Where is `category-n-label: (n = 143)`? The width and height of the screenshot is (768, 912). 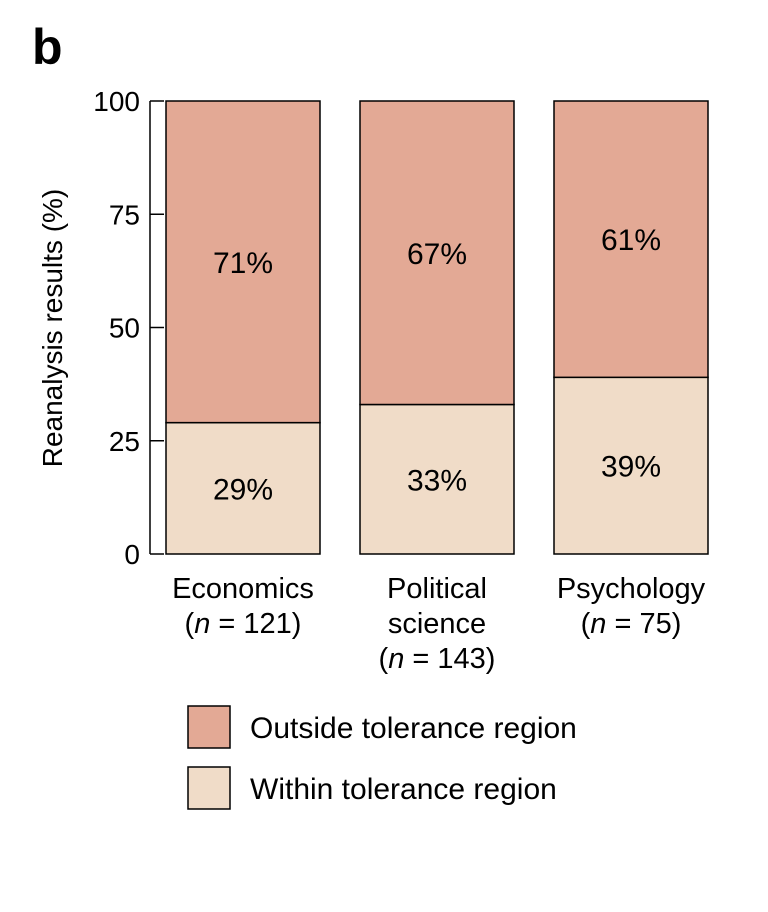
category-n-label: (n = 143) is located at coordinates (437, 659).